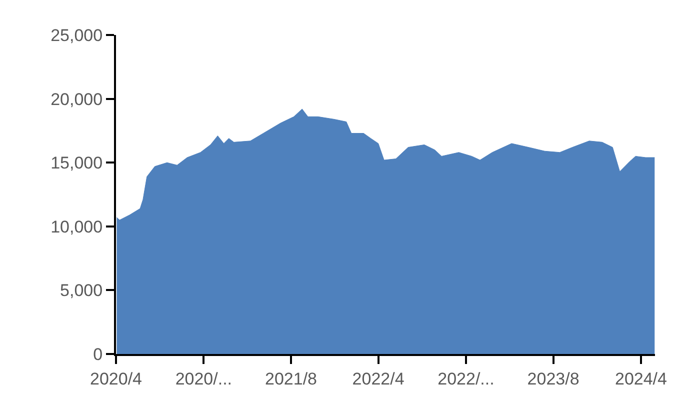  I want to click on x-tick-label: 2021/8, so click(291, 378).